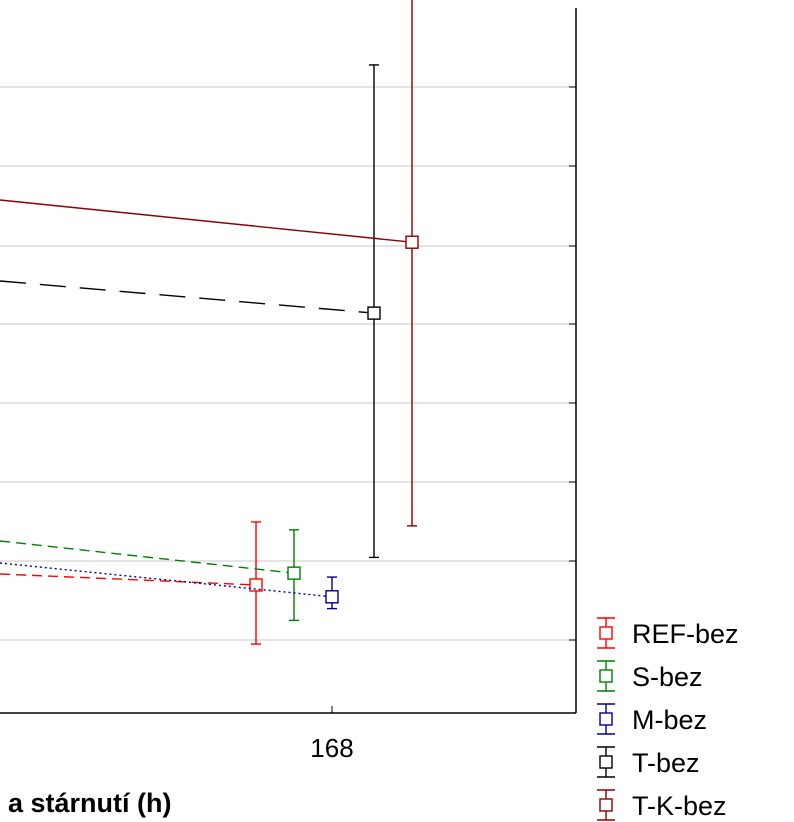  I want to click on series-REF-bez, so click(131, 583).